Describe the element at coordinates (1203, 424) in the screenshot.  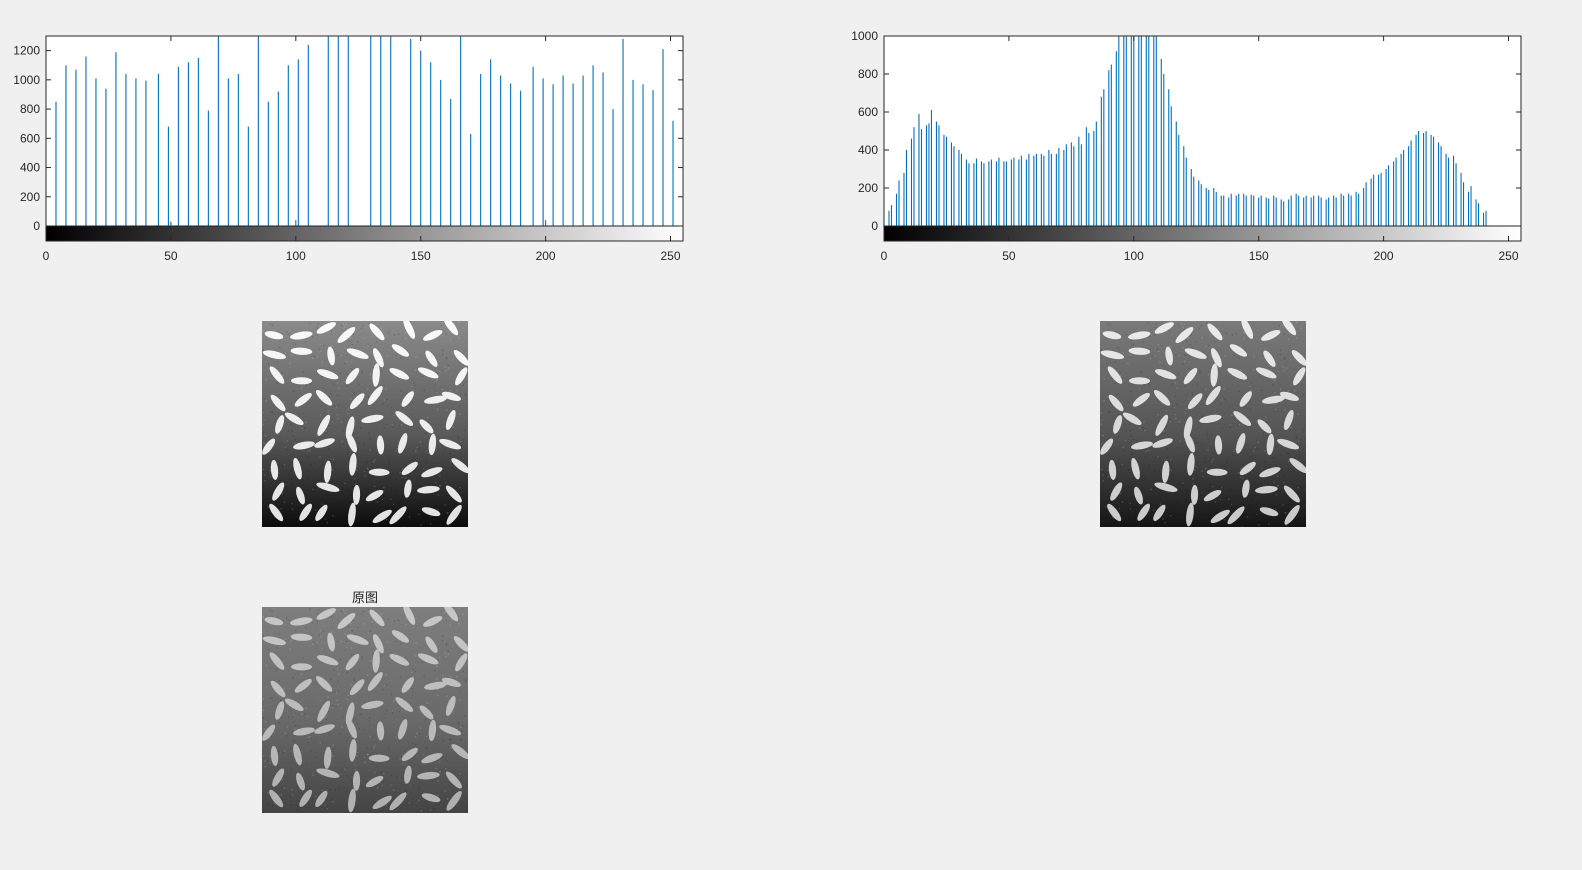
I see `equalized-image-top-right` at that location.